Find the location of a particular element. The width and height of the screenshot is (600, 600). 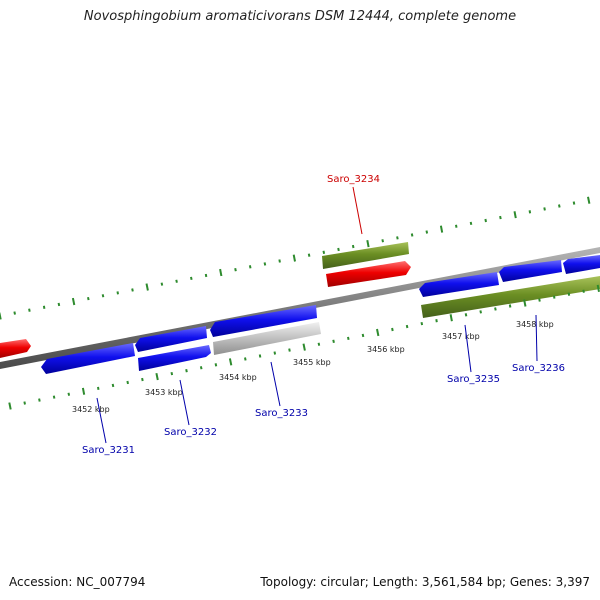

cds-feature-saro-3232-upper is located at coordinates (171, 339).